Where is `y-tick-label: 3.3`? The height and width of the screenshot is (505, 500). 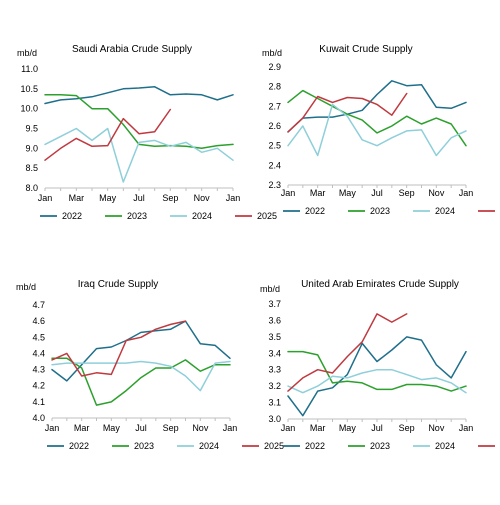
y-tick-label: 3.3 is located at coordinates (274, 370).